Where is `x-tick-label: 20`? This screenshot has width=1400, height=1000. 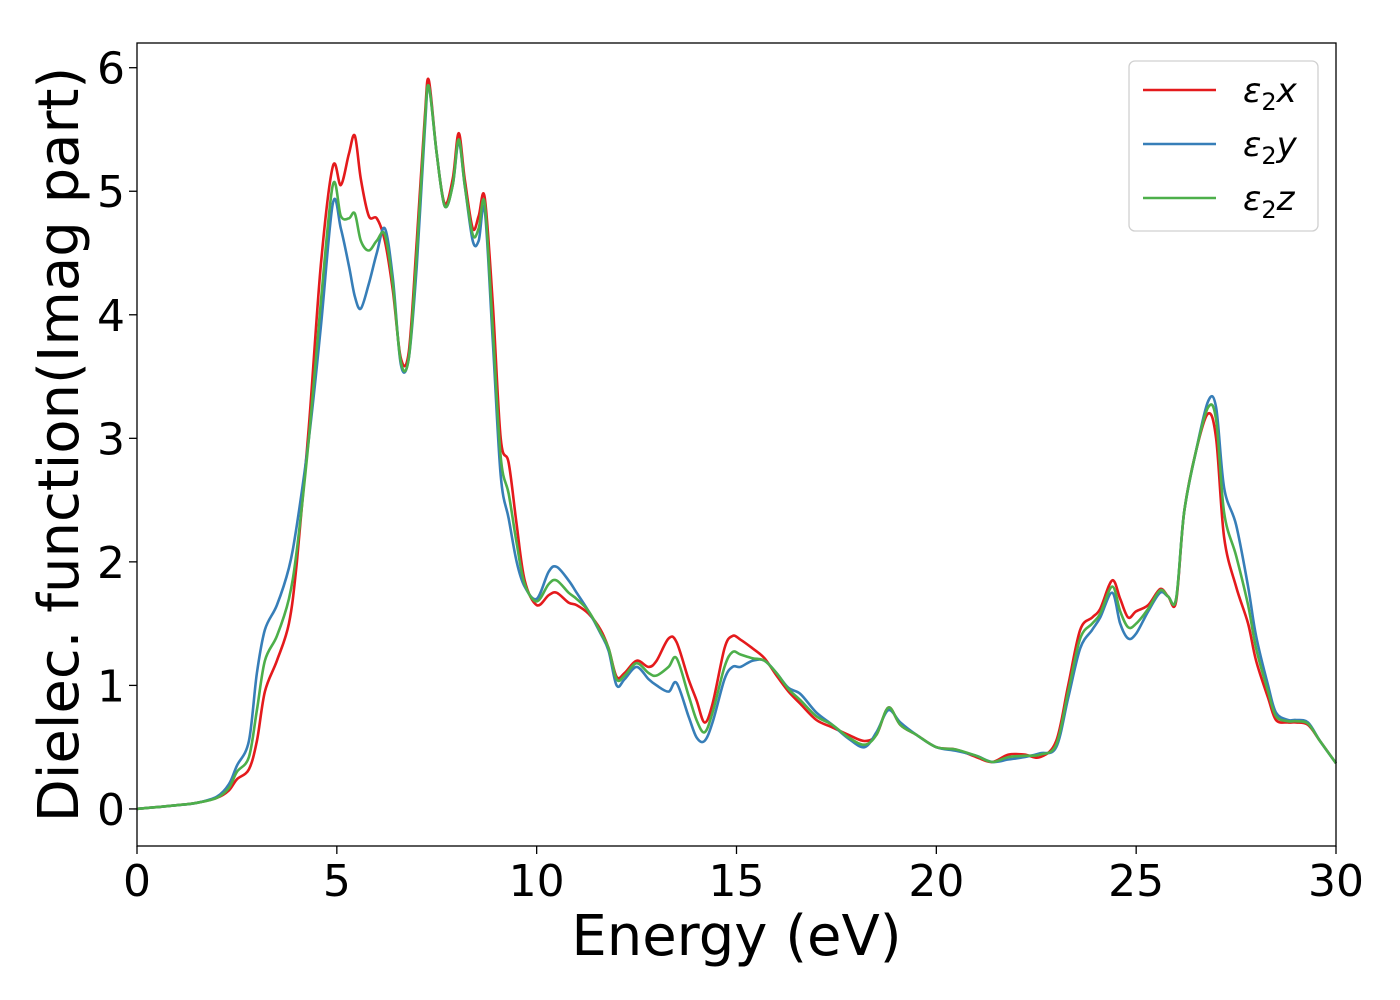 x-tick-label: 20 is located at coordinates (936, 881).